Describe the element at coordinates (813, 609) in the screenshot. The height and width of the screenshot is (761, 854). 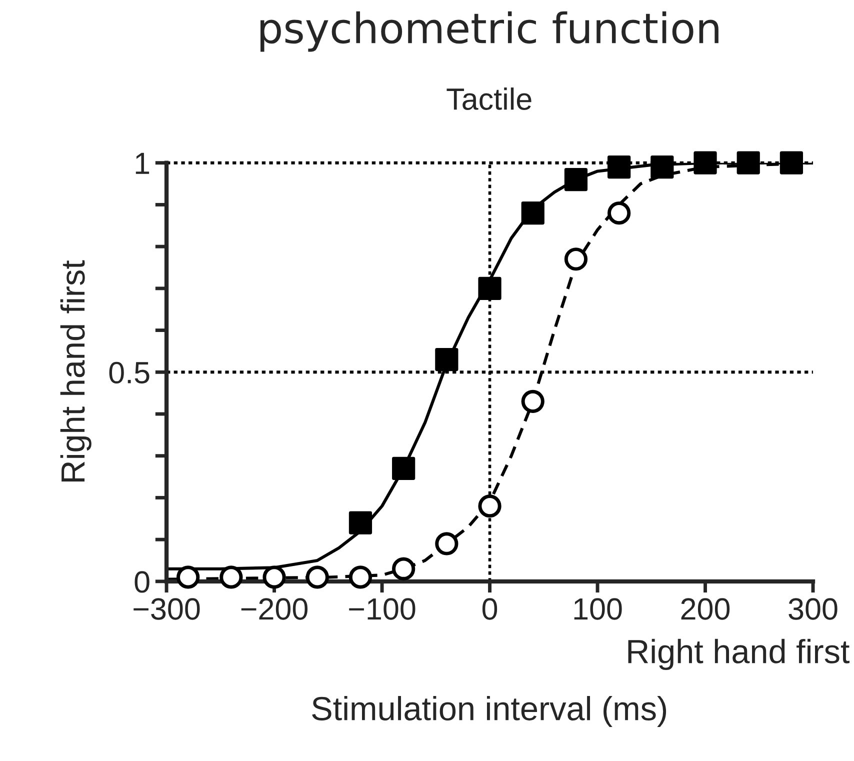
I see `x-tick-label: 300` at that location.